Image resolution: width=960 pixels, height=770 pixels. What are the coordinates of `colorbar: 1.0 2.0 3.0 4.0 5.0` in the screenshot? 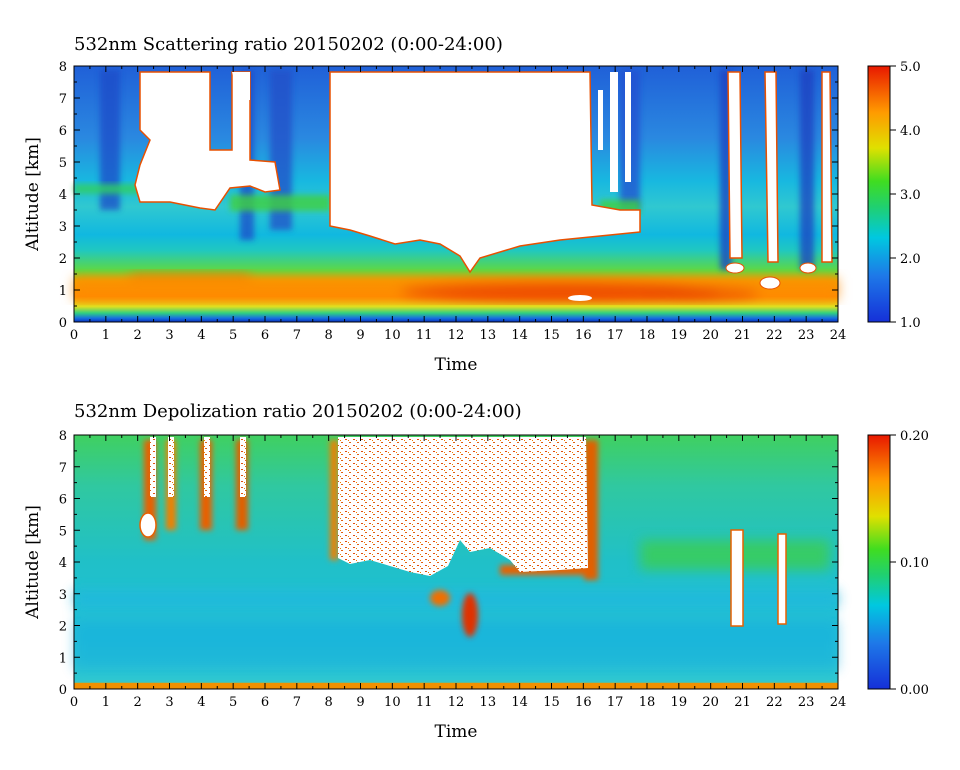 It's located at (894, 195).